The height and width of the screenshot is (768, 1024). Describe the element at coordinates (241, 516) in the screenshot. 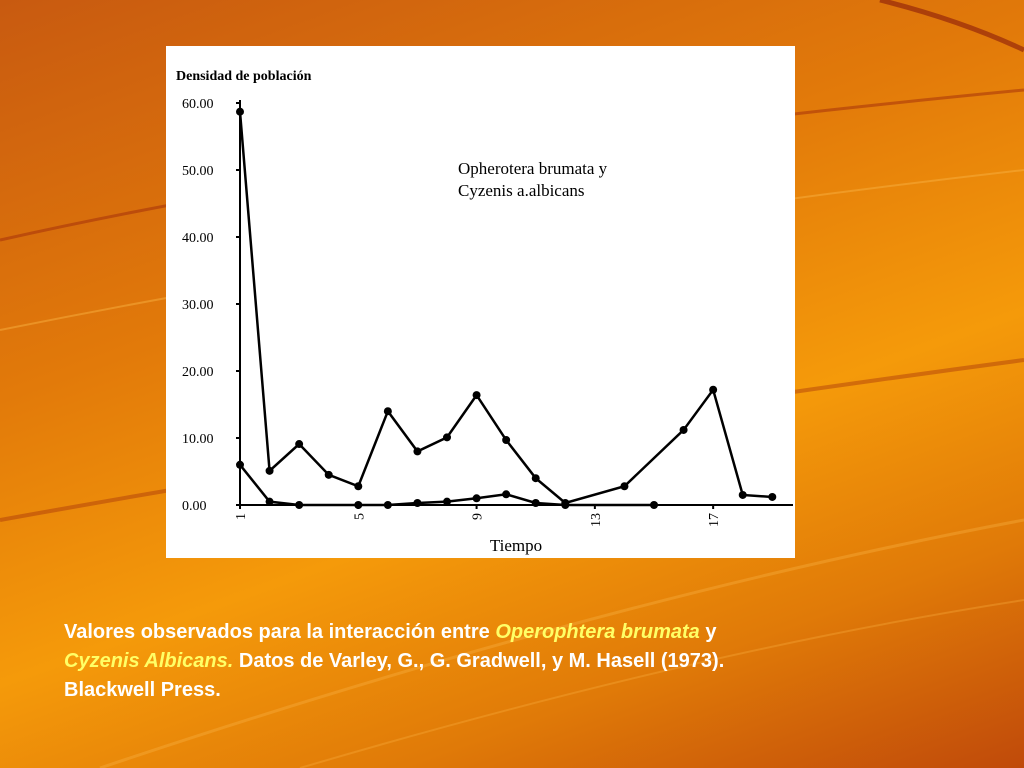

I see `x-tick-label: 1` at that location.